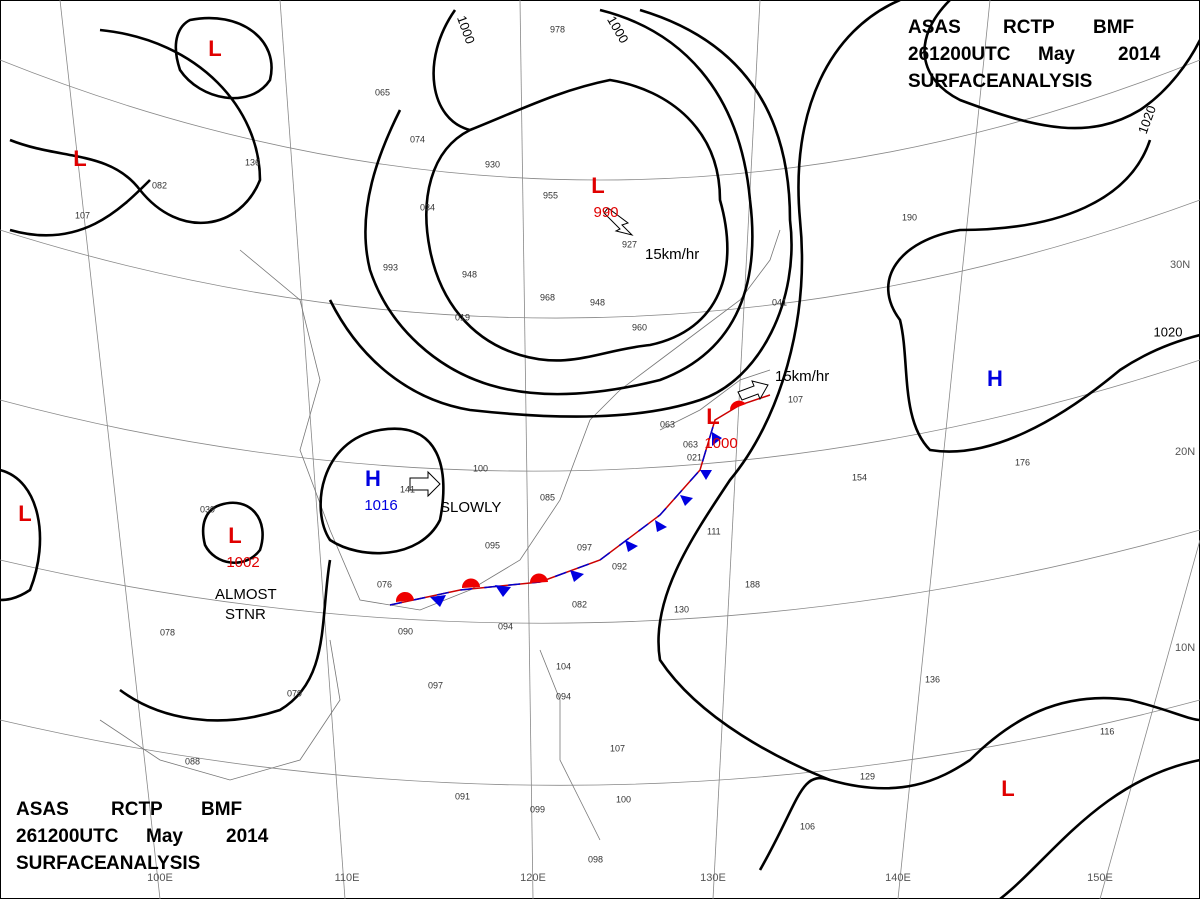 This screenshot has width=1200, height=899. What do you see at coordinates (557, 29) in the screenshot?
I see `station-pressure: 978` at bounding box center [557, 29].